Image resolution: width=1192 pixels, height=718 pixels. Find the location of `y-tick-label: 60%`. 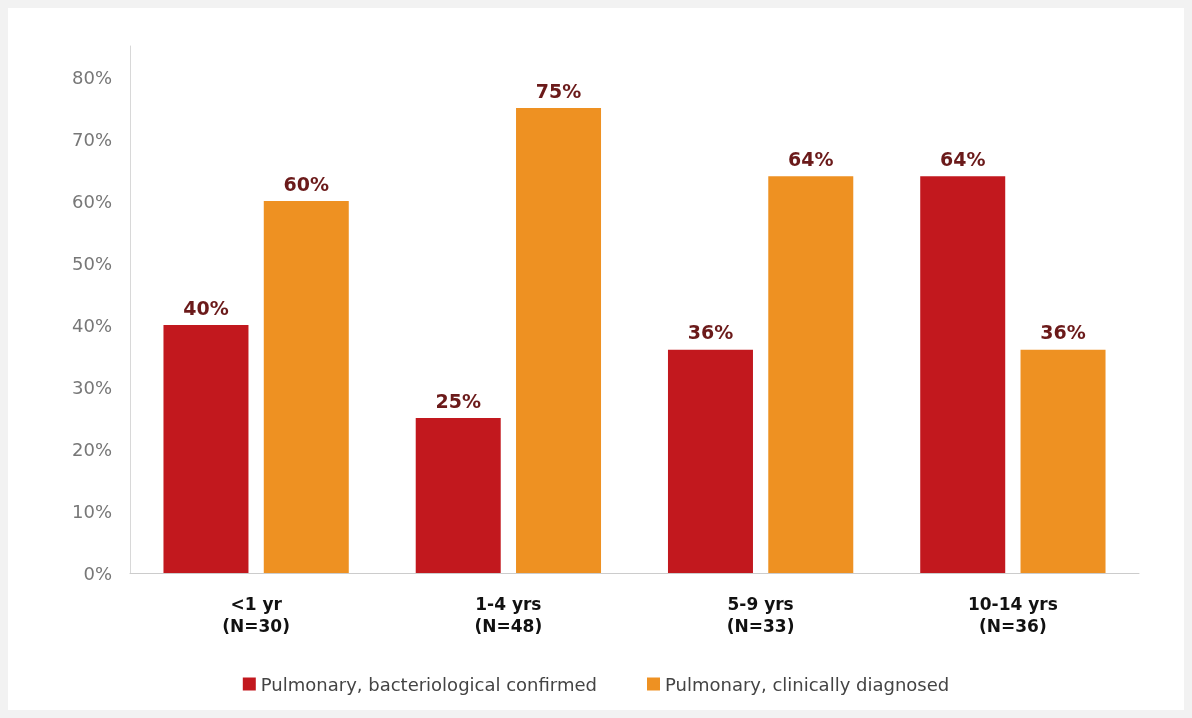

y-tick-label: 60% is located at coordinates (91, 201).